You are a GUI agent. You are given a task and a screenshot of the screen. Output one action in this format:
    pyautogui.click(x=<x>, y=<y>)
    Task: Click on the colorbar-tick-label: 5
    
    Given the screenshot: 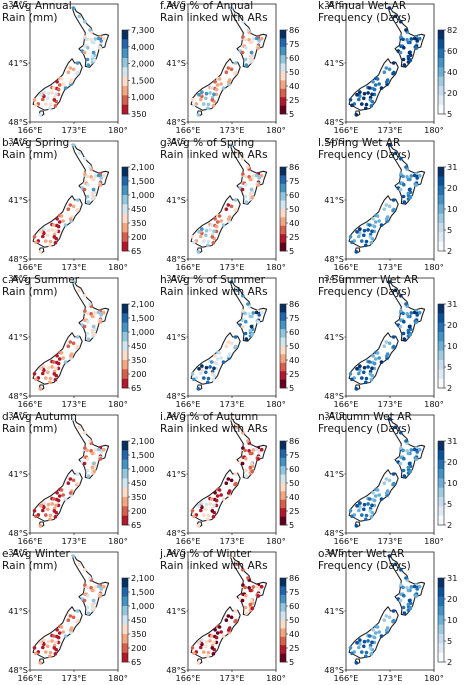 What is the action you would take?
    pyautogui.click(x=449, y=367)
    